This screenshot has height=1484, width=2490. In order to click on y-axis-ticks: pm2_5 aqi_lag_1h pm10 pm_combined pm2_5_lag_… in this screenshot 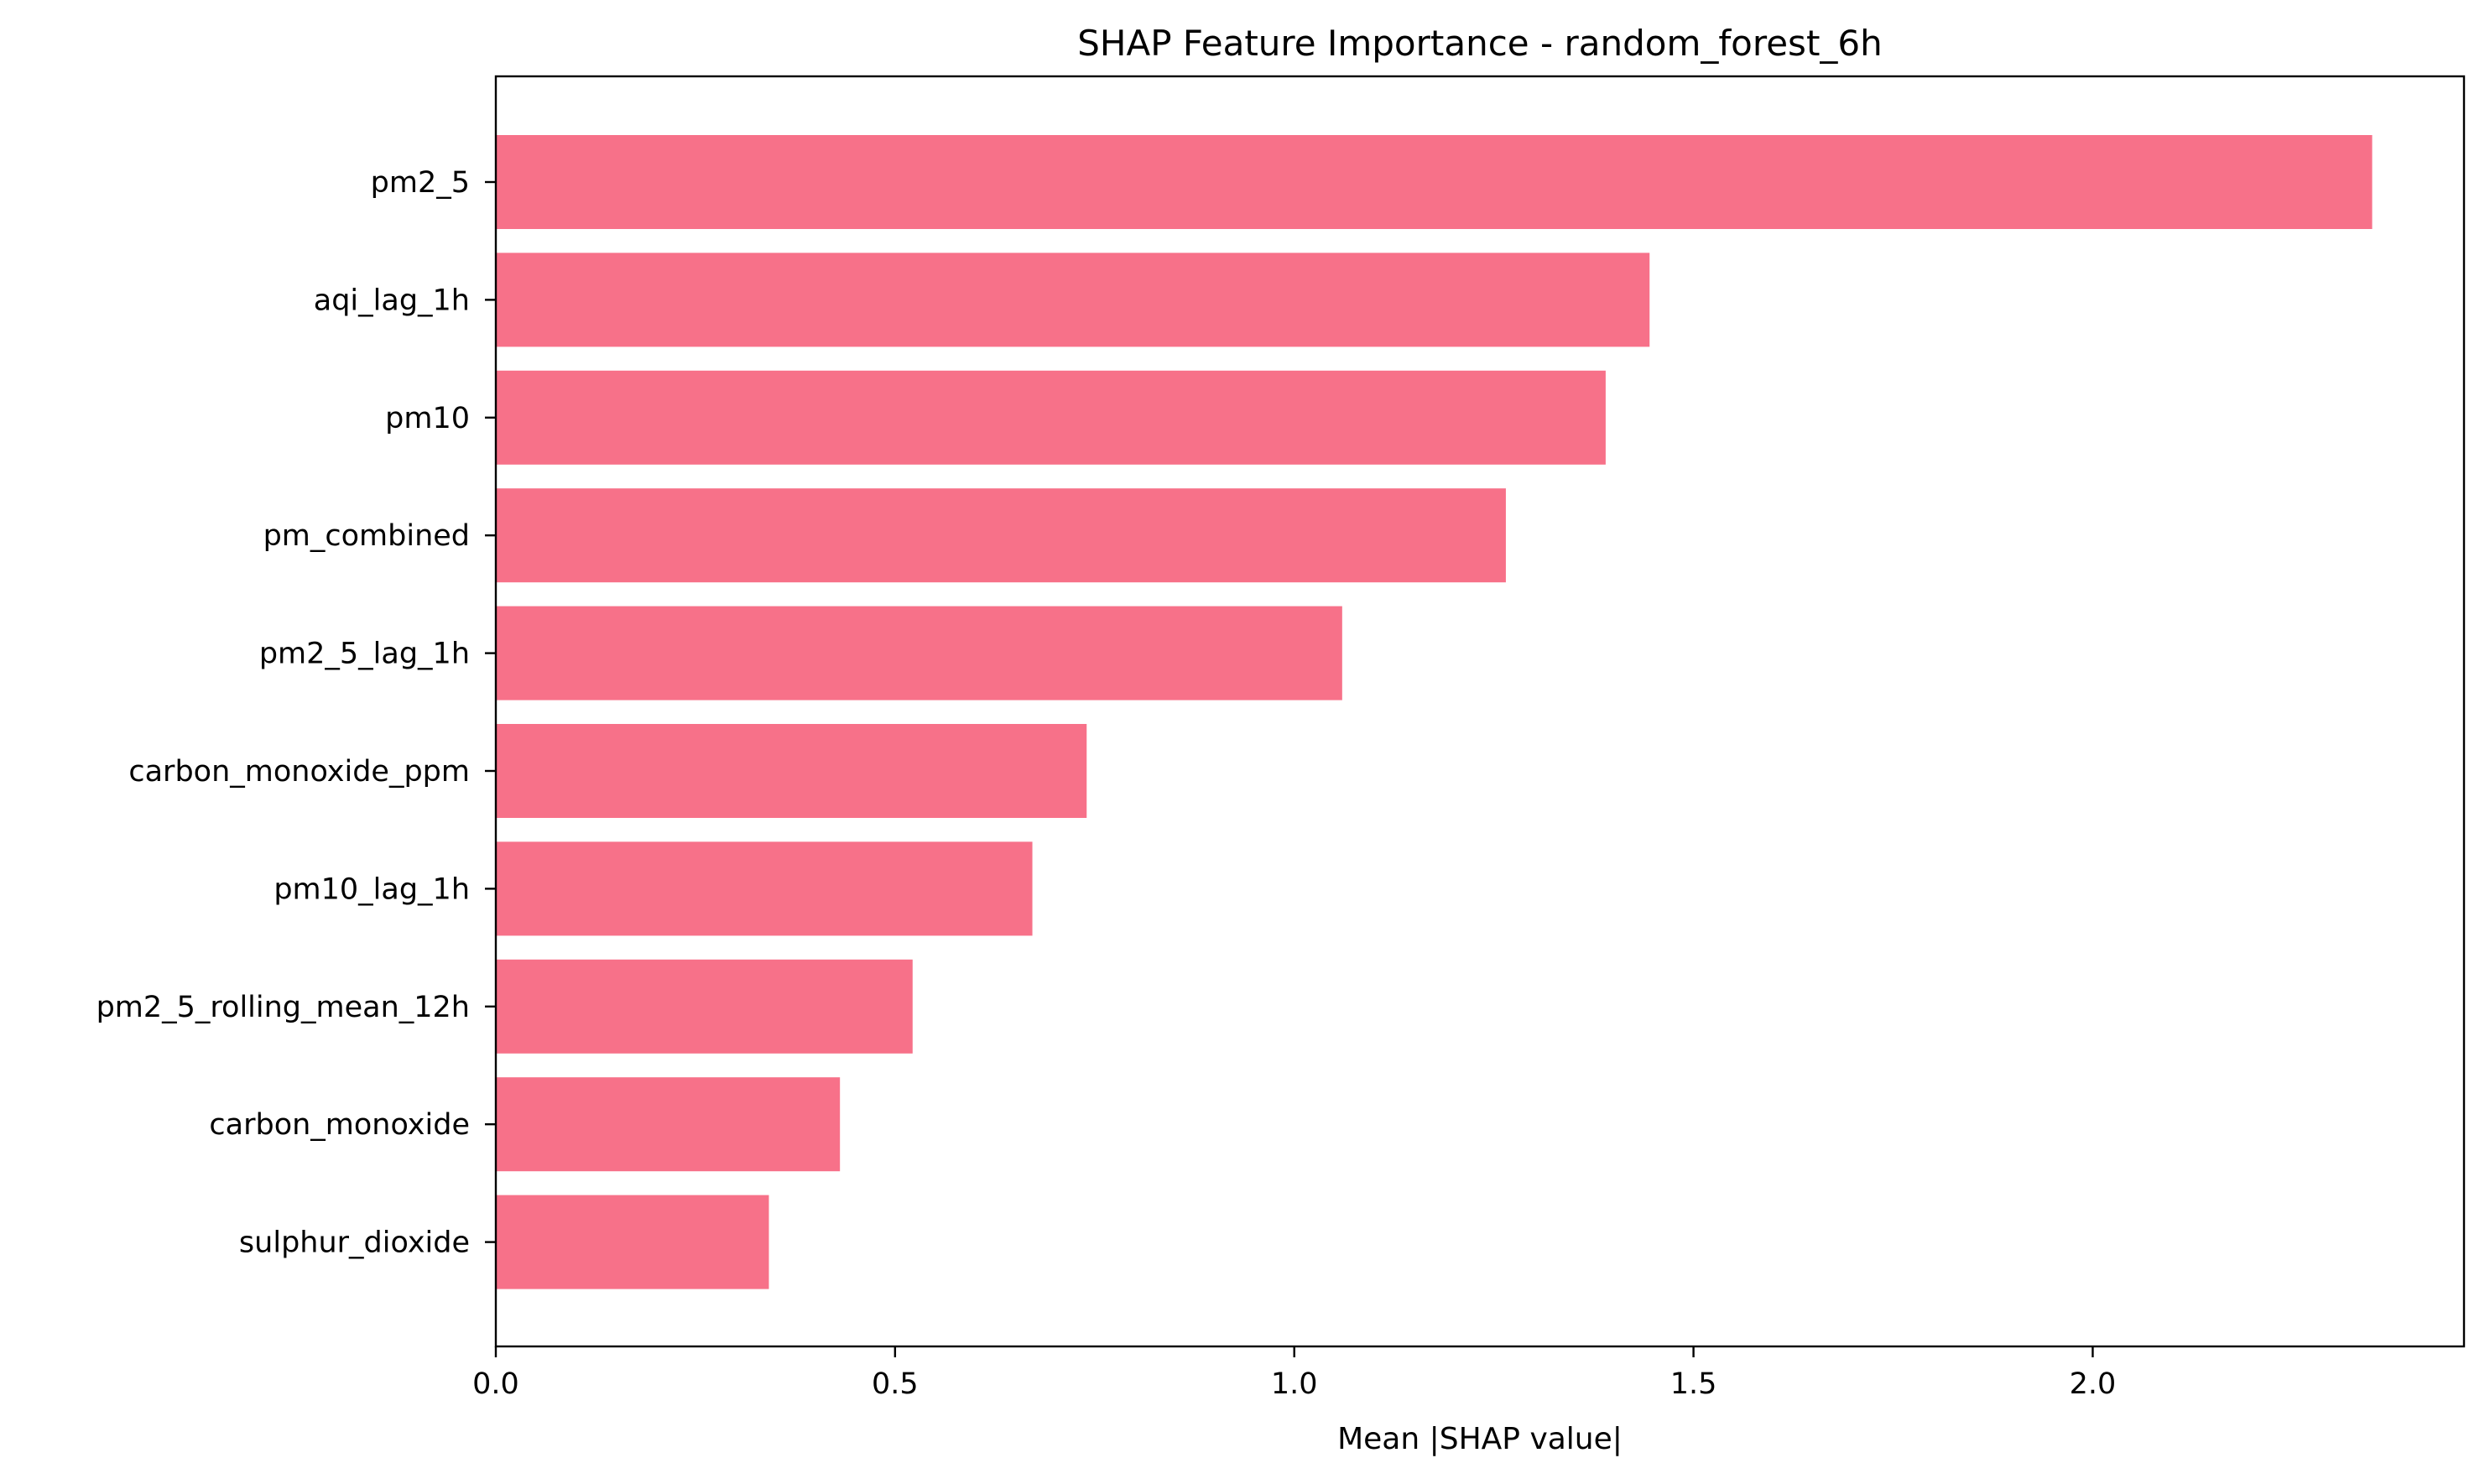, I will do `click(296, 713)`.